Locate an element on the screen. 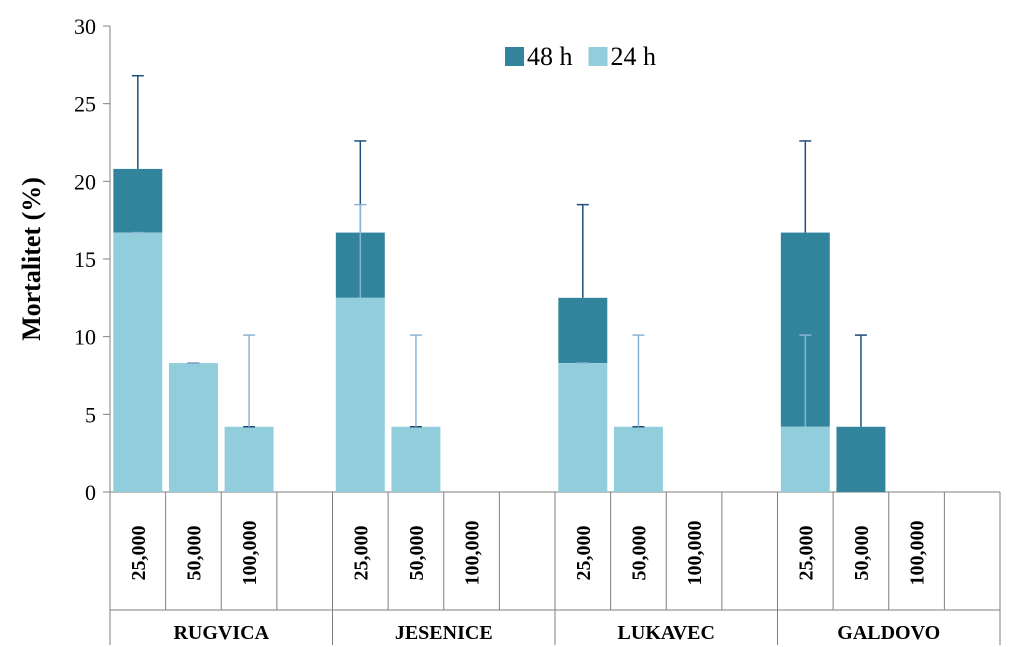 The image size is (1009, 647). y-tick-label: 20 is located at coordinates (85, 181).